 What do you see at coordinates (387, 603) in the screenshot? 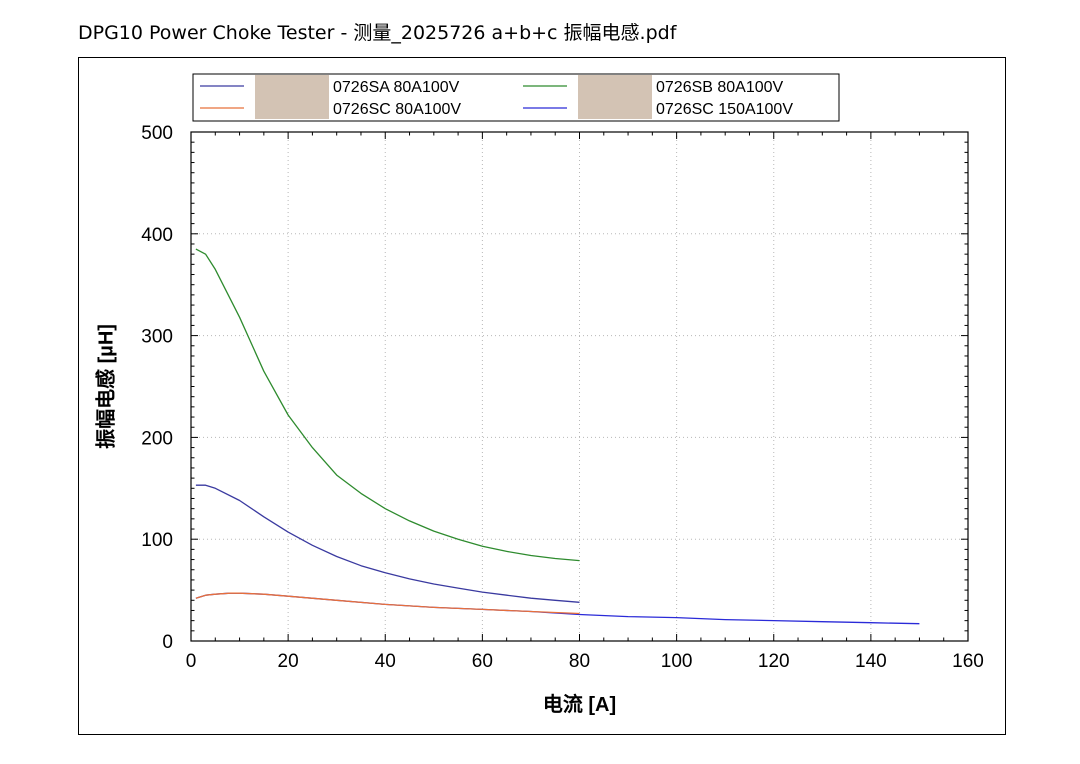
I see `series-line-0726sc-80a100v` at bounding box center [387, 603].